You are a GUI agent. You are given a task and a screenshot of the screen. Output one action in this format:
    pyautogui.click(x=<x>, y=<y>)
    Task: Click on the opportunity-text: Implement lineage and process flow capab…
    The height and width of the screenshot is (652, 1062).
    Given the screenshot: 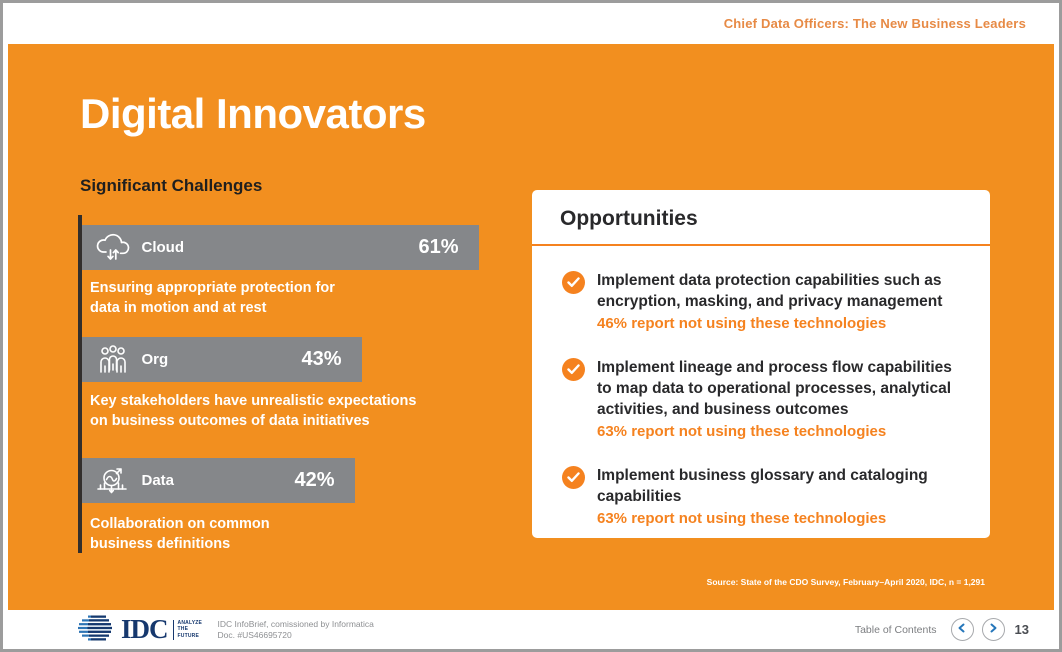 What is the action you would take?
    pyautogui.click(x=774, y=388)
    